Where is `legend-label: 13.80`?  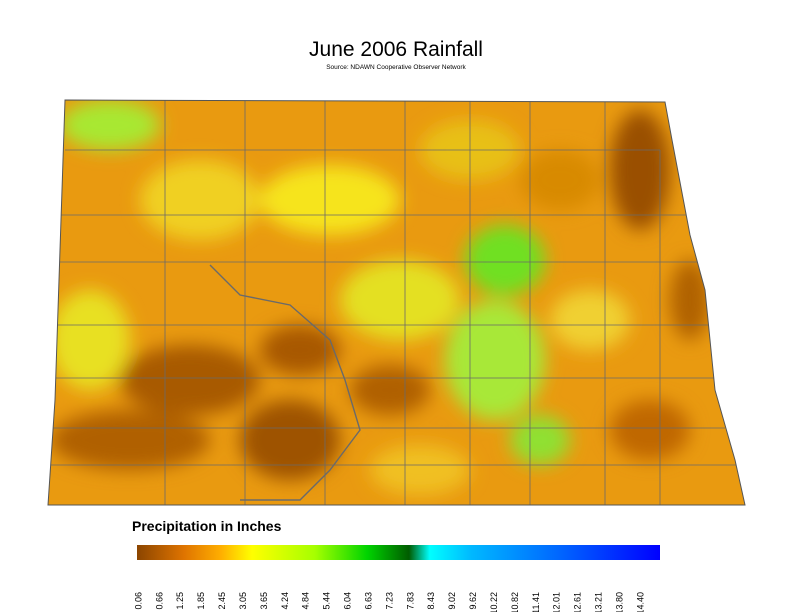 legend-label: 13.80 is located at coordinates (619, 602).